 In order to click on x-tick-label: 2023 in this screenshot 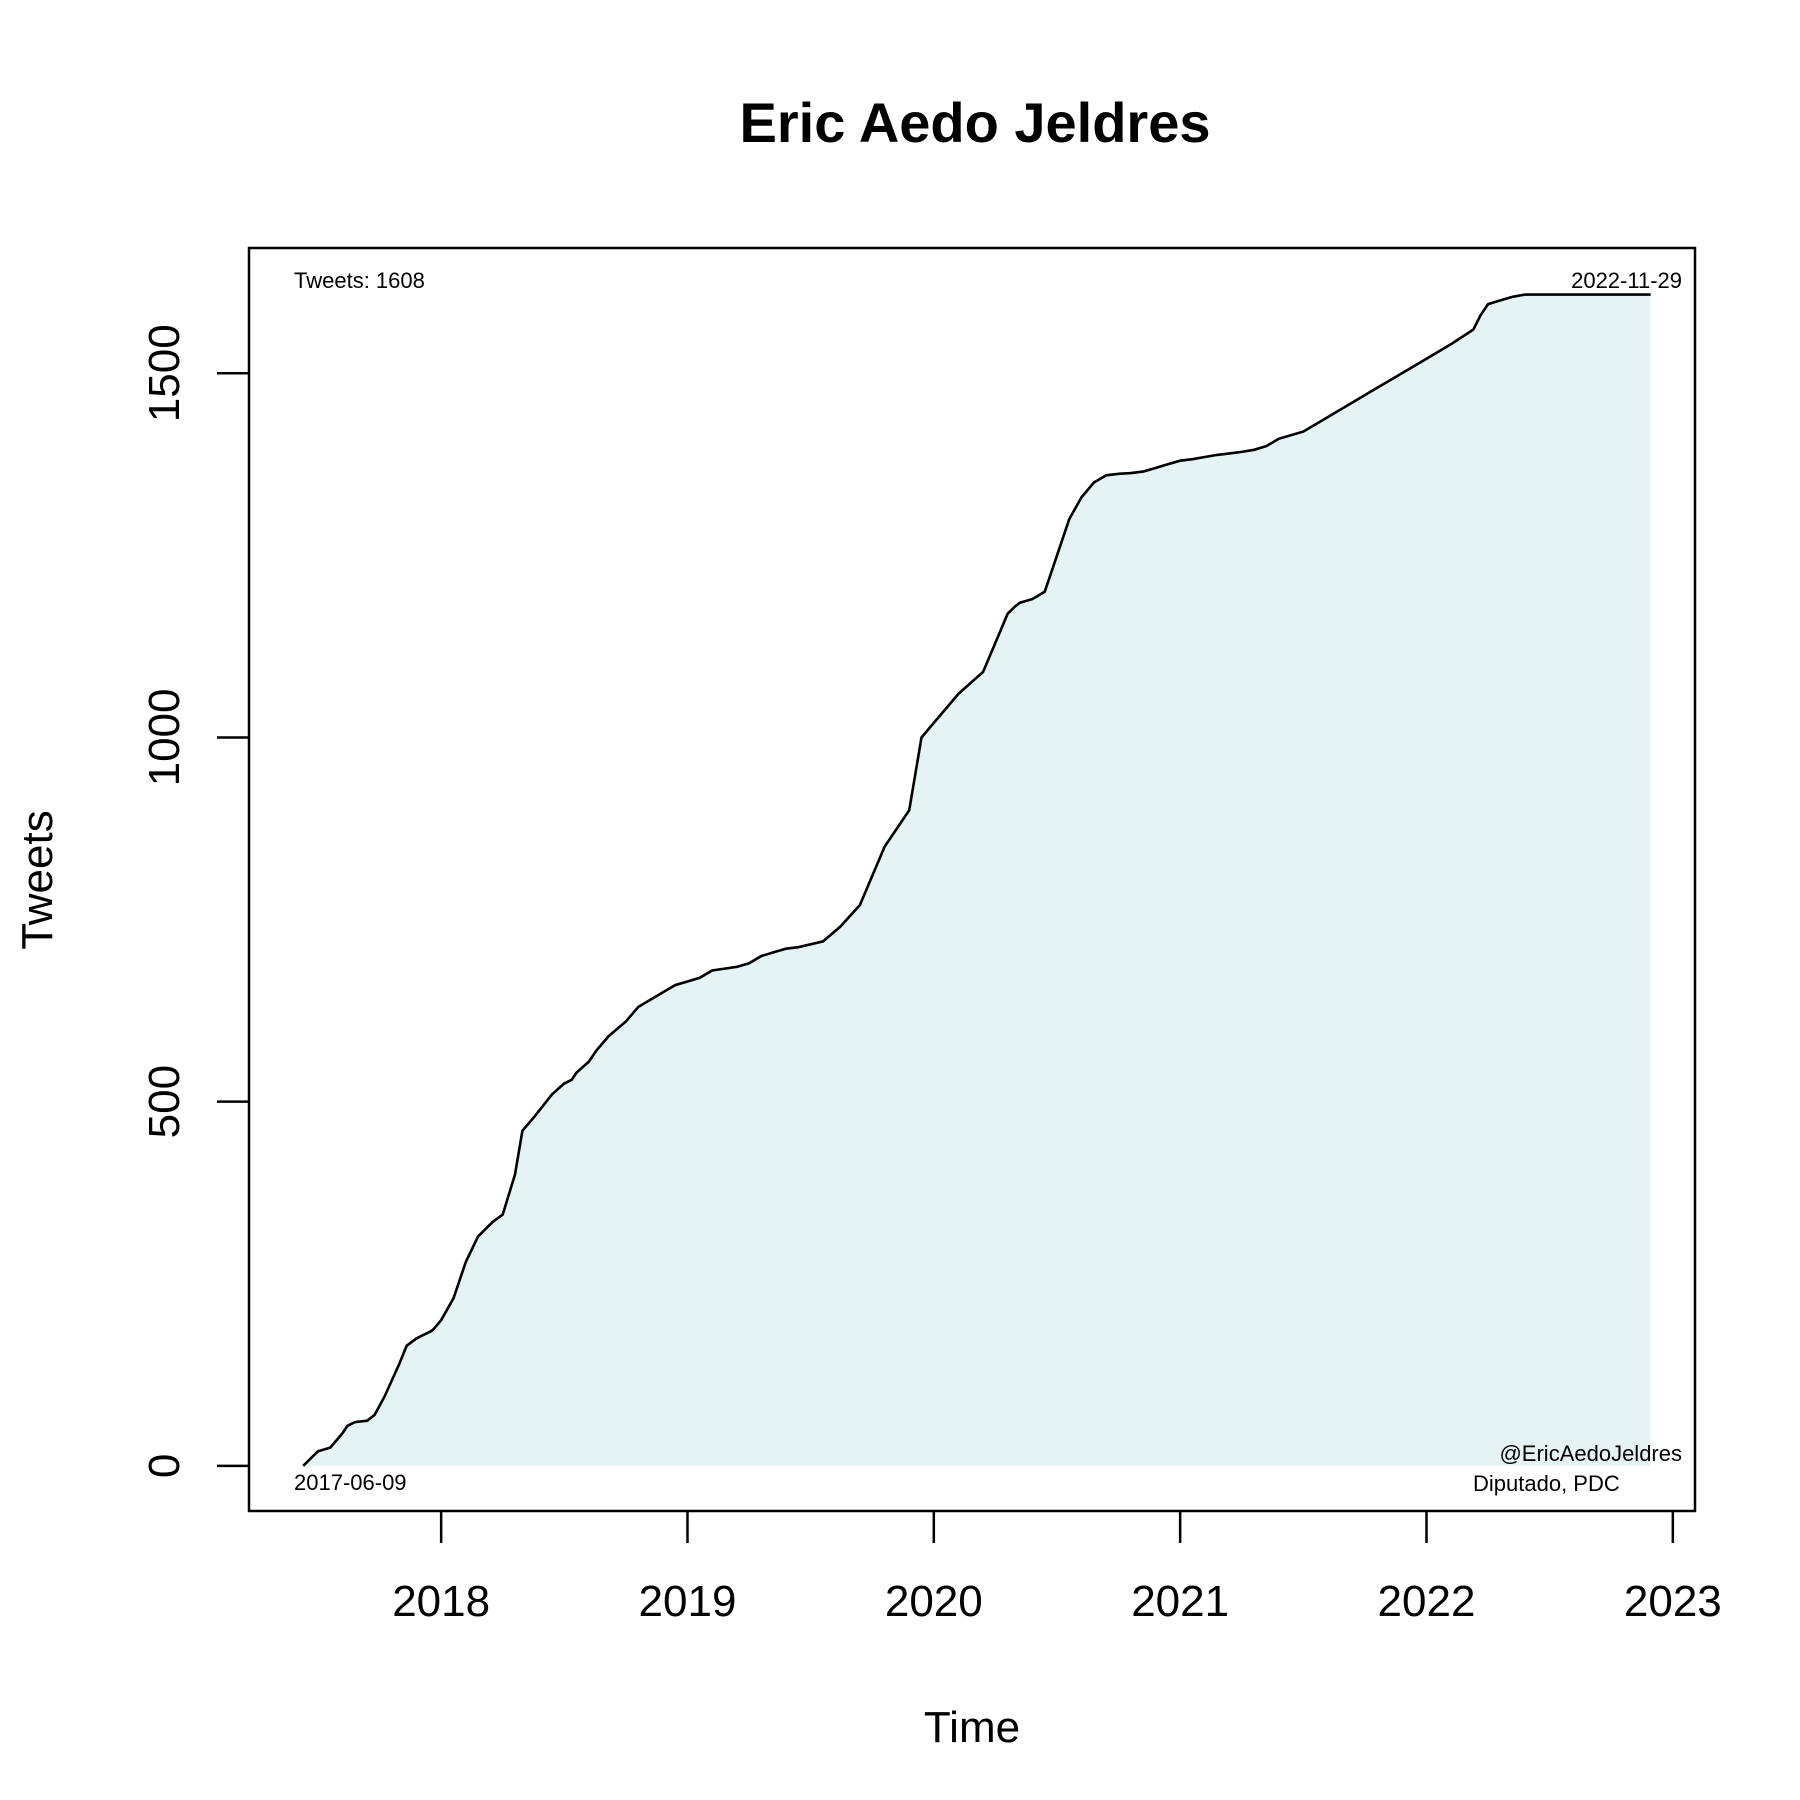, I will do `click(1673, 1601)`.